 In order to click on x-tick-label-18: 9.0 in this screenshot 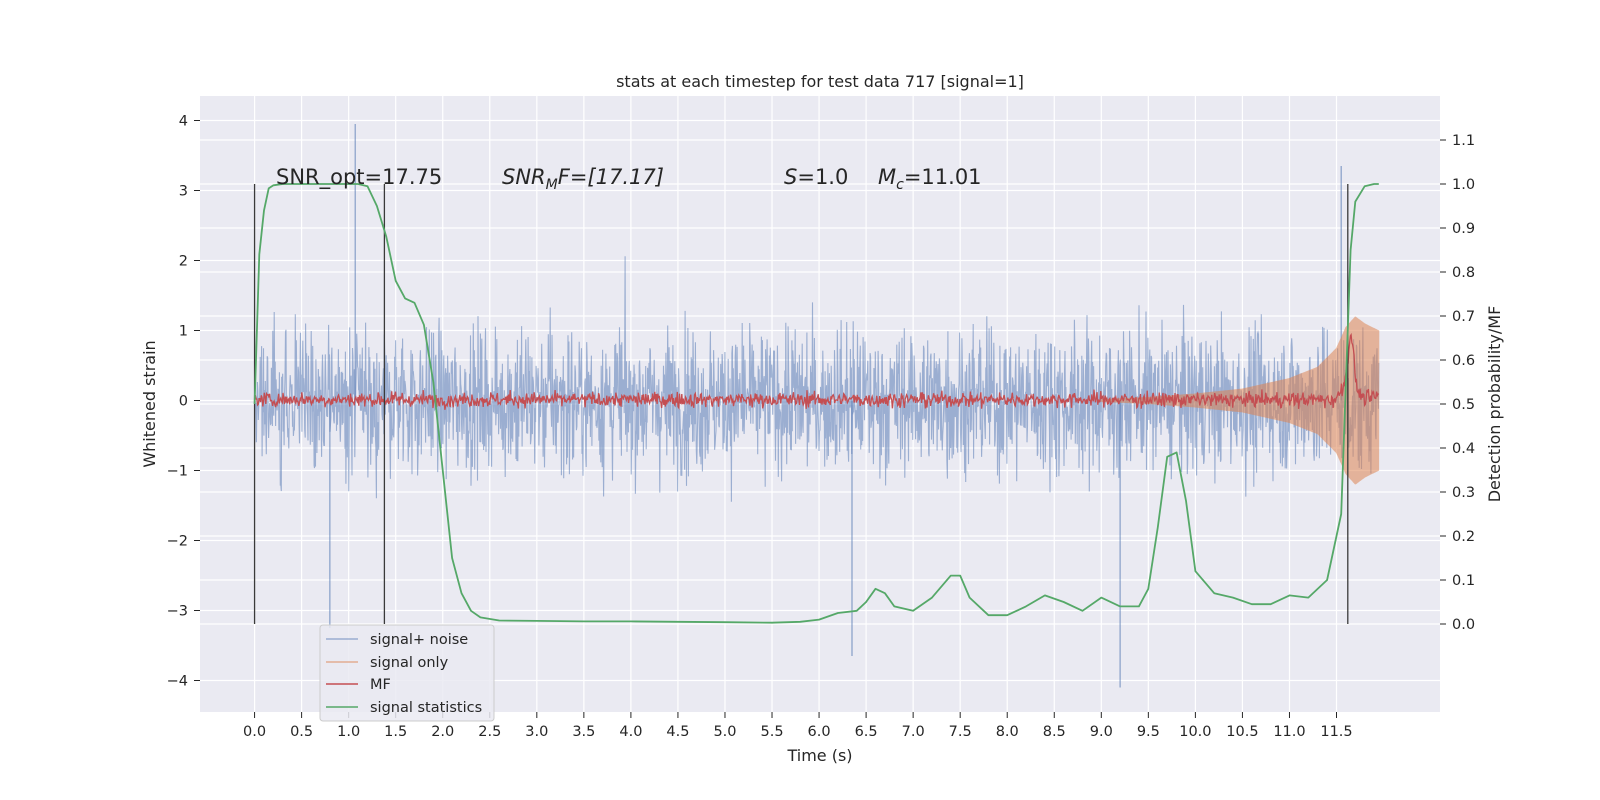, I will do `click(1101, 732)`.